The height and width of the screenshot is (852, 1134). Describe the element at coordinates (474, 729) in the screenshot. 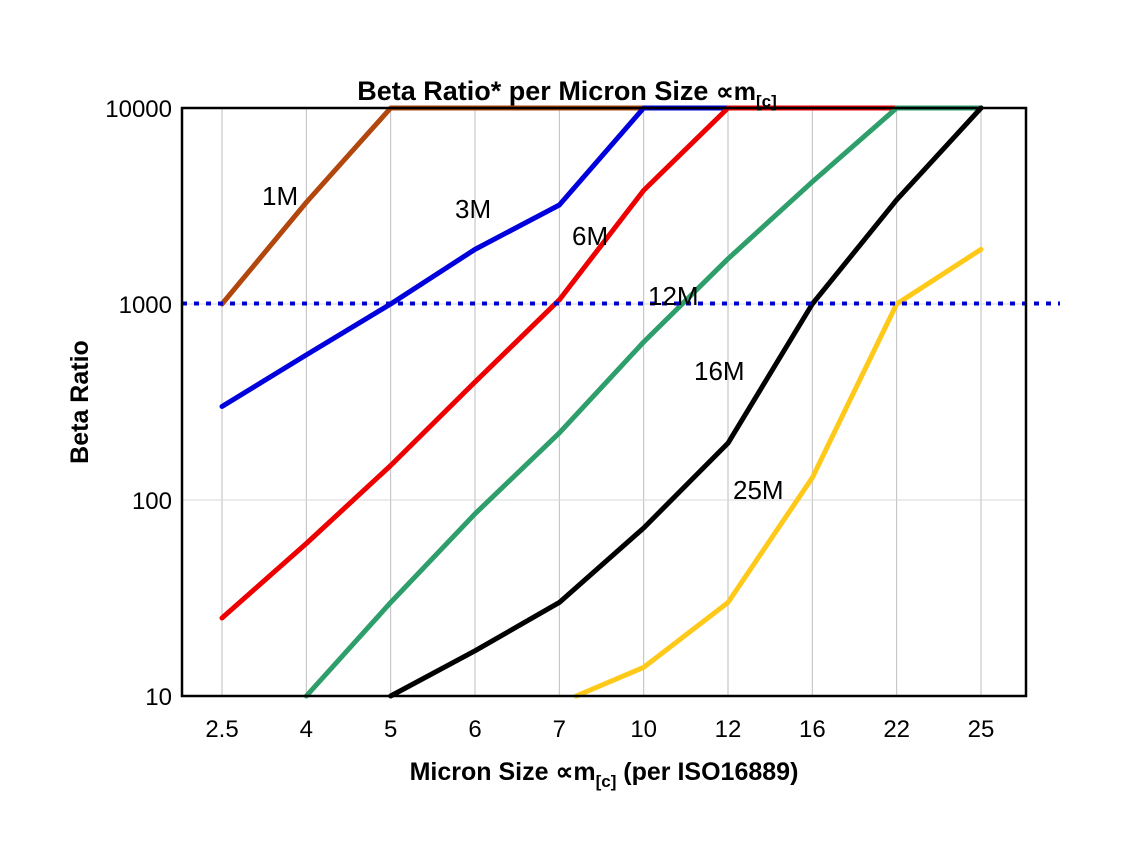

I see `x-tick-label-6: 6` at that location.